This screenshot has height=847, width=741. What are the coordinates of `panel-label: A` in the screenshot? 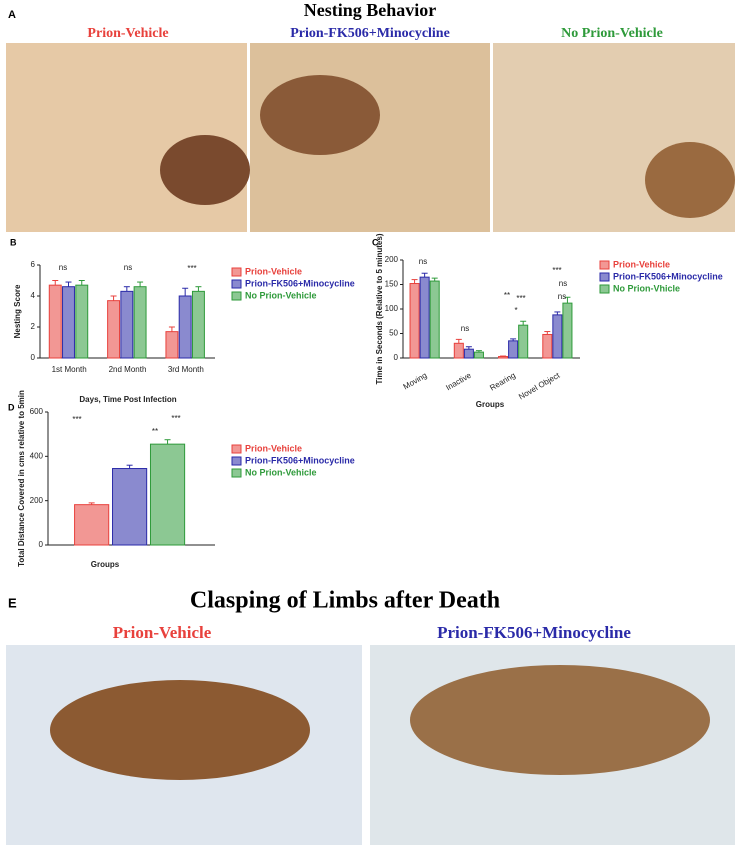 It's located at (12, 15).